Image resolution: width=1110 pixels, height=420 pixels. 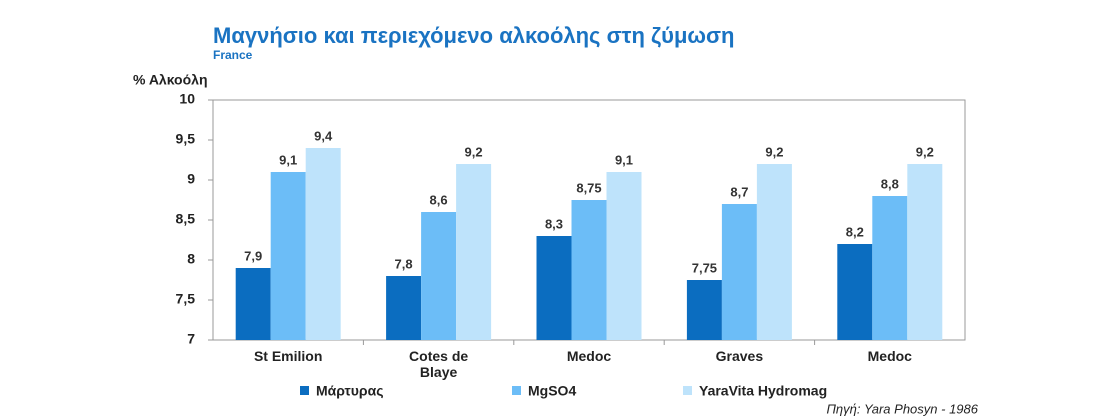 I want to click on value-label: 7,75, so click(x=704, y=267).